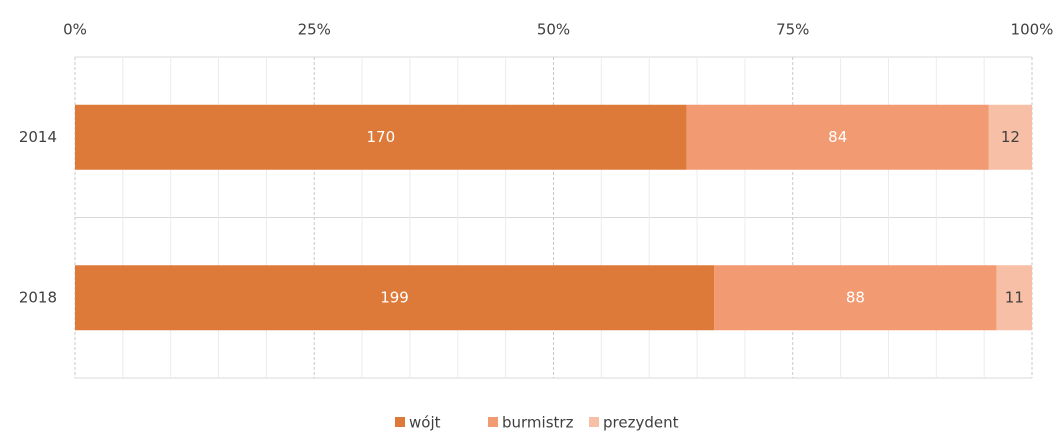 Image resolution: width=1057 pixels, height=433 pixels. Describe the element at coordinates (553, 30) in the screenshot. I see `x-tick-label: 50%` at that location.